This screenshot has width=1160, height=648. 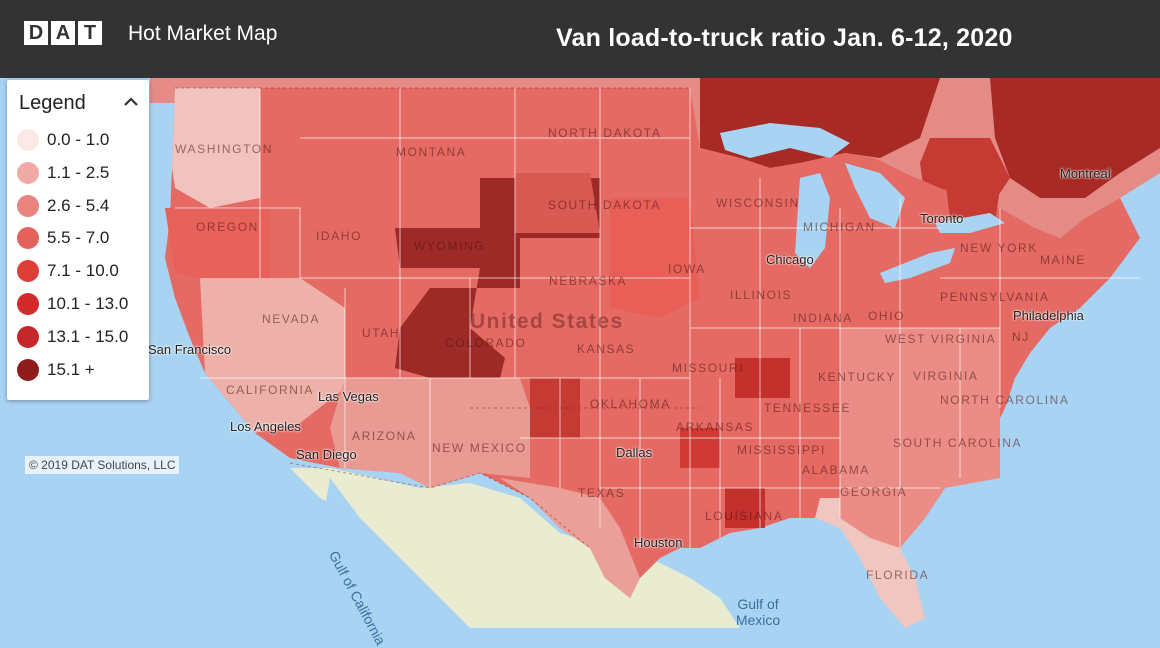 I want to click on state-label: FLORIDA, so click(x=898, y=575).